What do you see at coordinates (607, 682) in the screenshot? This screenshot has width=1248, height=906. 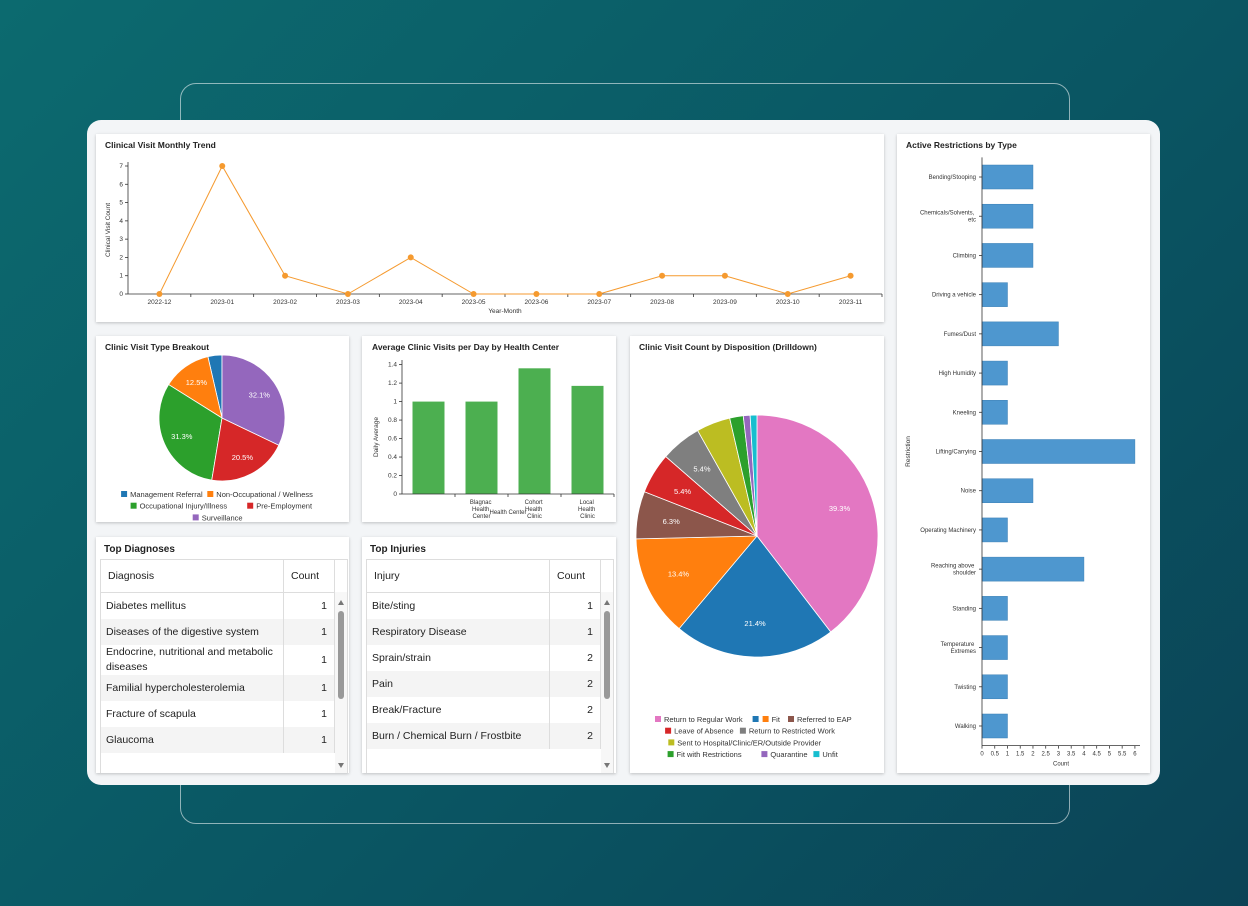 I see `scrollbar` at bounding box center [607, 682].